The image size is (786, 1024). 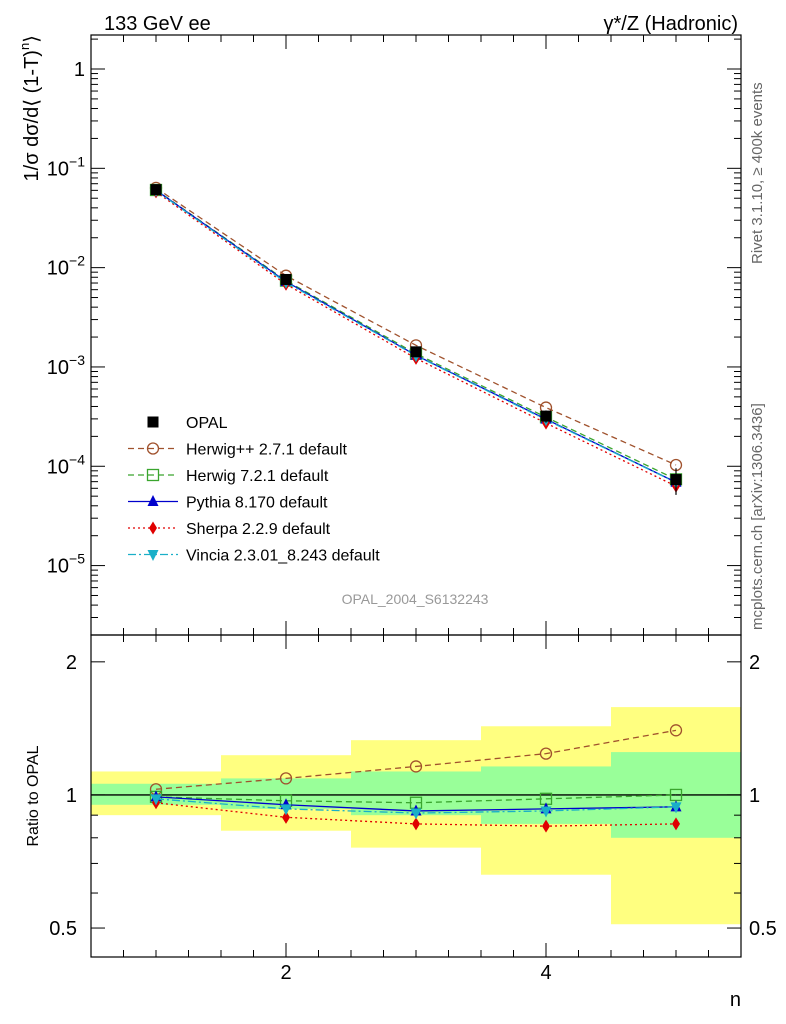 What do you see at coordinates (153, 528) in the screenshot?
I see `legend-marker-sherpa-2-2-9-default` at bounding box center [153, 528].